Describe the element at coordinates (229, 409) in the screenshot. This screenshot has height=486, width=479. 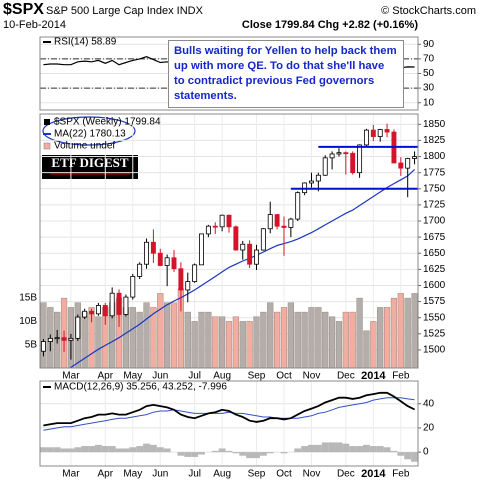
I see `macd-line` at that location.